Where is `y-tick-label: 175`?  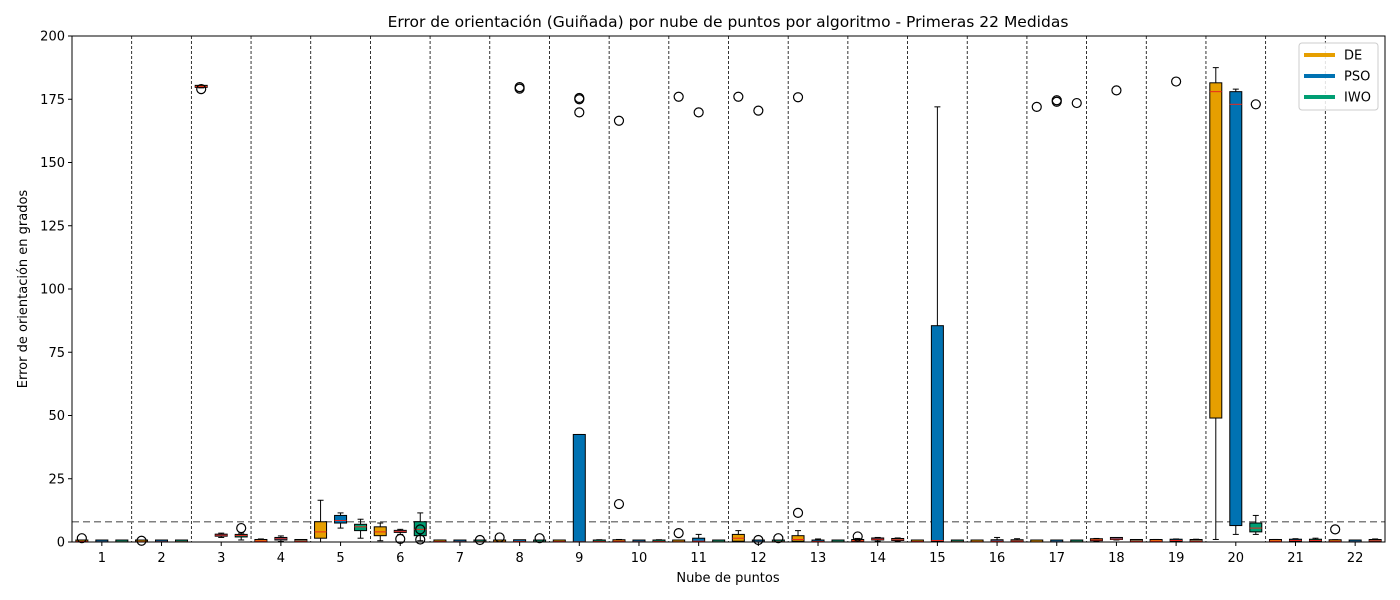 y-tick-label: 175 is located at coordinates (52, 100).